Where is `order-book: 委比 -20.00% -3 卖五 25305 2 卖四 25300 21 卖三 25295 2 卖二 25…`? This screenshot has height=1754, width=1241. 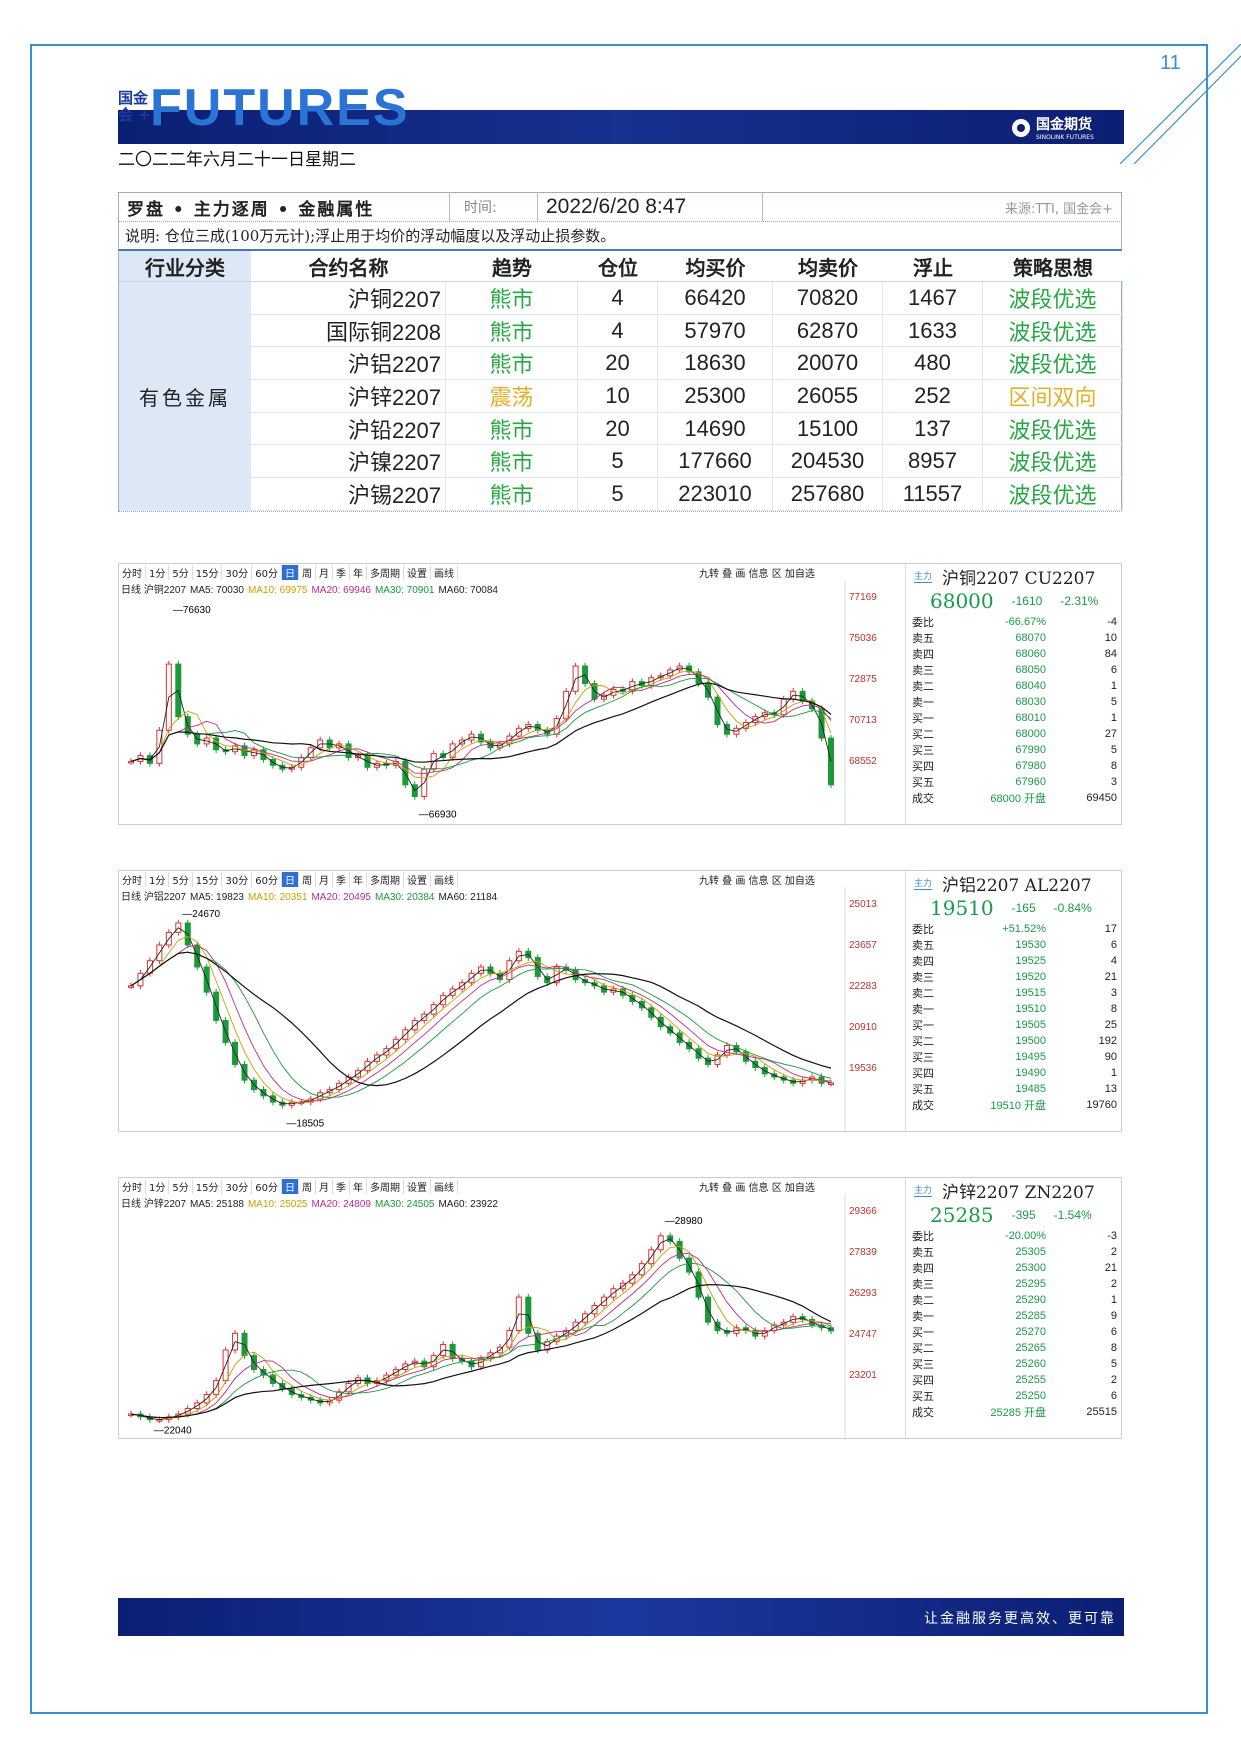
order-book: 委比 -20.00% -3 卖五 25305 2 卖四 25300 21 卖三 25295 2 卖二 25… is located at coordinates (1014, 1324).